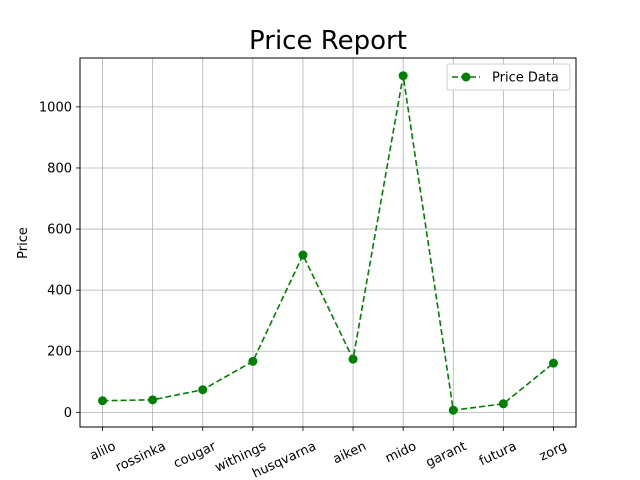 The width and height of the screenshot is (640, 480). I want to click on x-tick-label: mido, so click(401, 452).